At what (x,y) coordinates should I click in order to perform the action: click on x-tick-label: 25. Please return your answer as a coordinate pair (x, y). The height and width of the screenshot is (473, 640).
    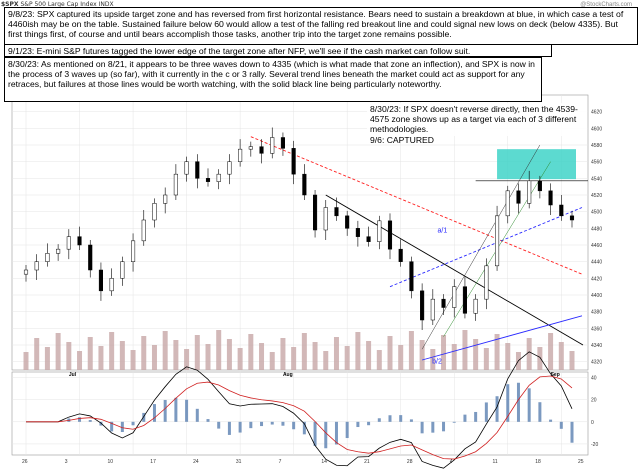
    Looking at the image, I should click on (581, 462).